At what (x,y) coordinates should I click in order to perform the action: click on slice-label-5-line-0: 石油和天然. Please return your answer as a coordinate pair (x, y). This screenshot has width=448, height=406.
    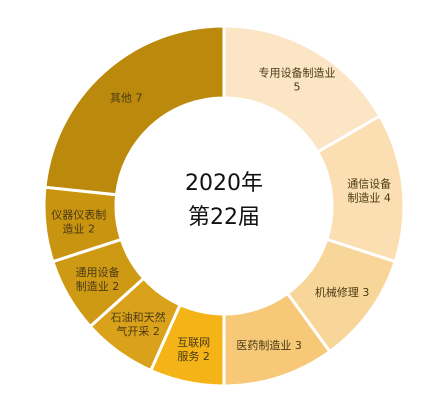
    Looking at the image, I should click on (138, 317).